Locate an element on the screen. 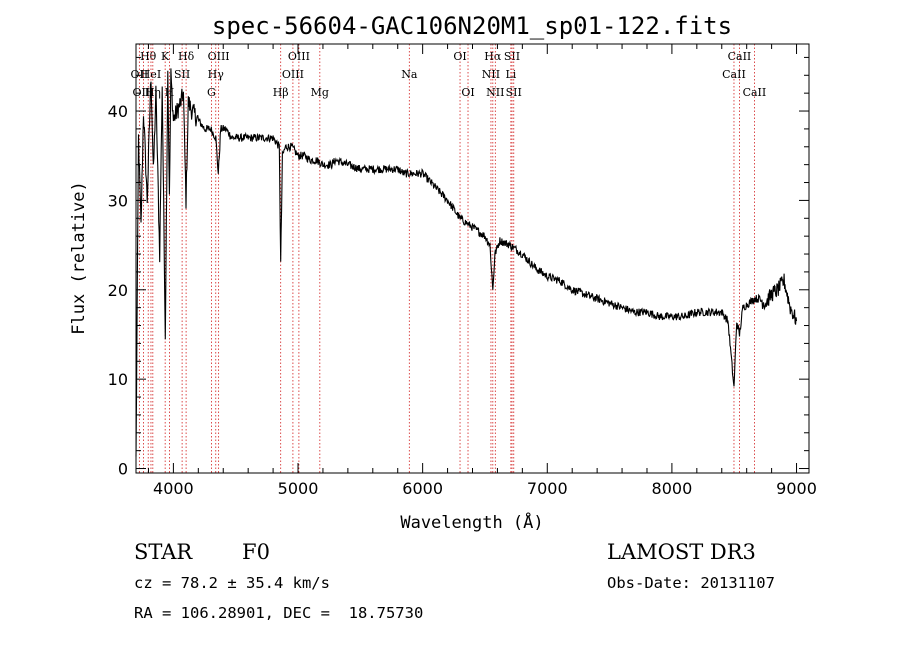 Image resolution: width=900 pixels, height=649 pixels. line-label-13: OIII is located at coordinates (299, 56).